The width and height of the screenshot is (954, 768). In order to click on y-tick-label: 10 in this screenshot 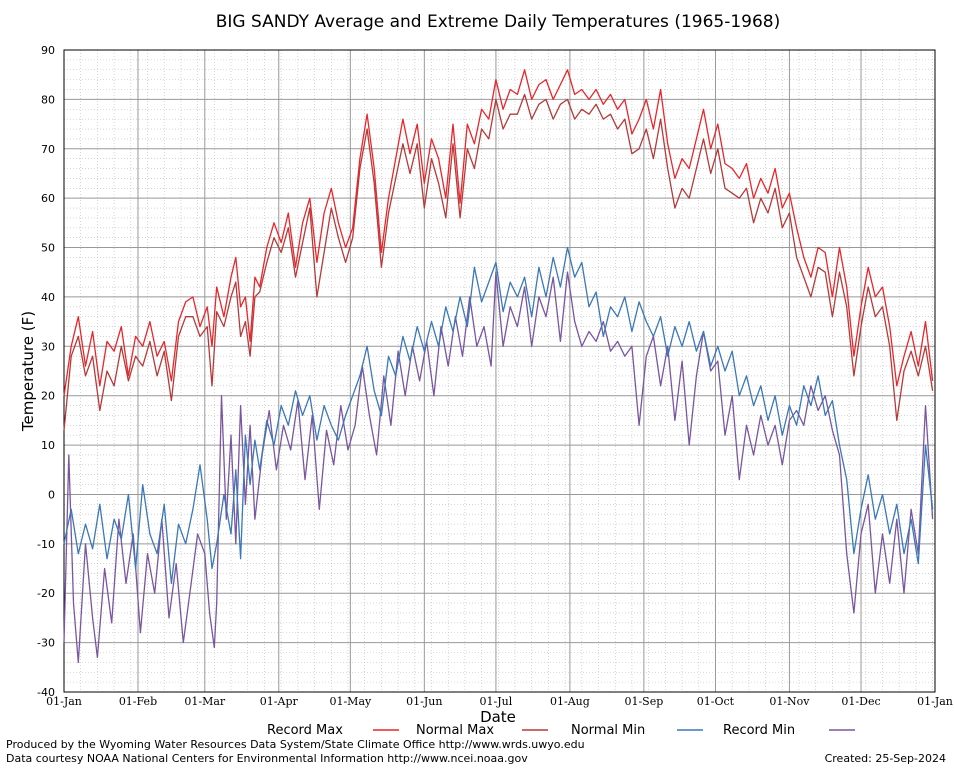, I will do `click(48, 445)`.